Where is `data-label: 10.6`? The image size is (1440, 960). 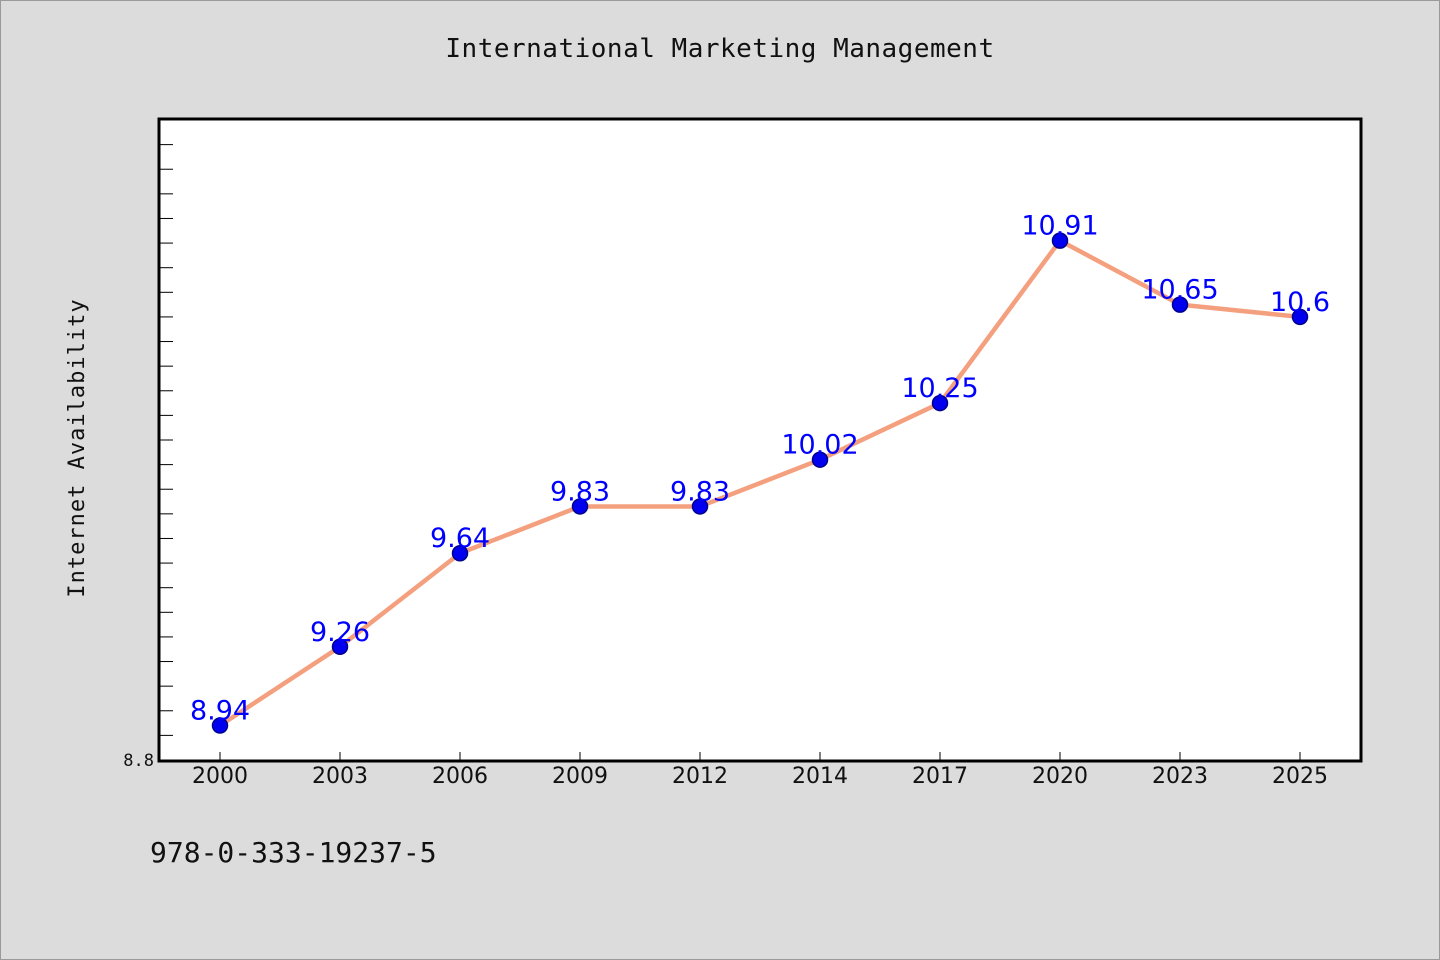
data-label: 10.6 is located at coordinates (1300, 302).